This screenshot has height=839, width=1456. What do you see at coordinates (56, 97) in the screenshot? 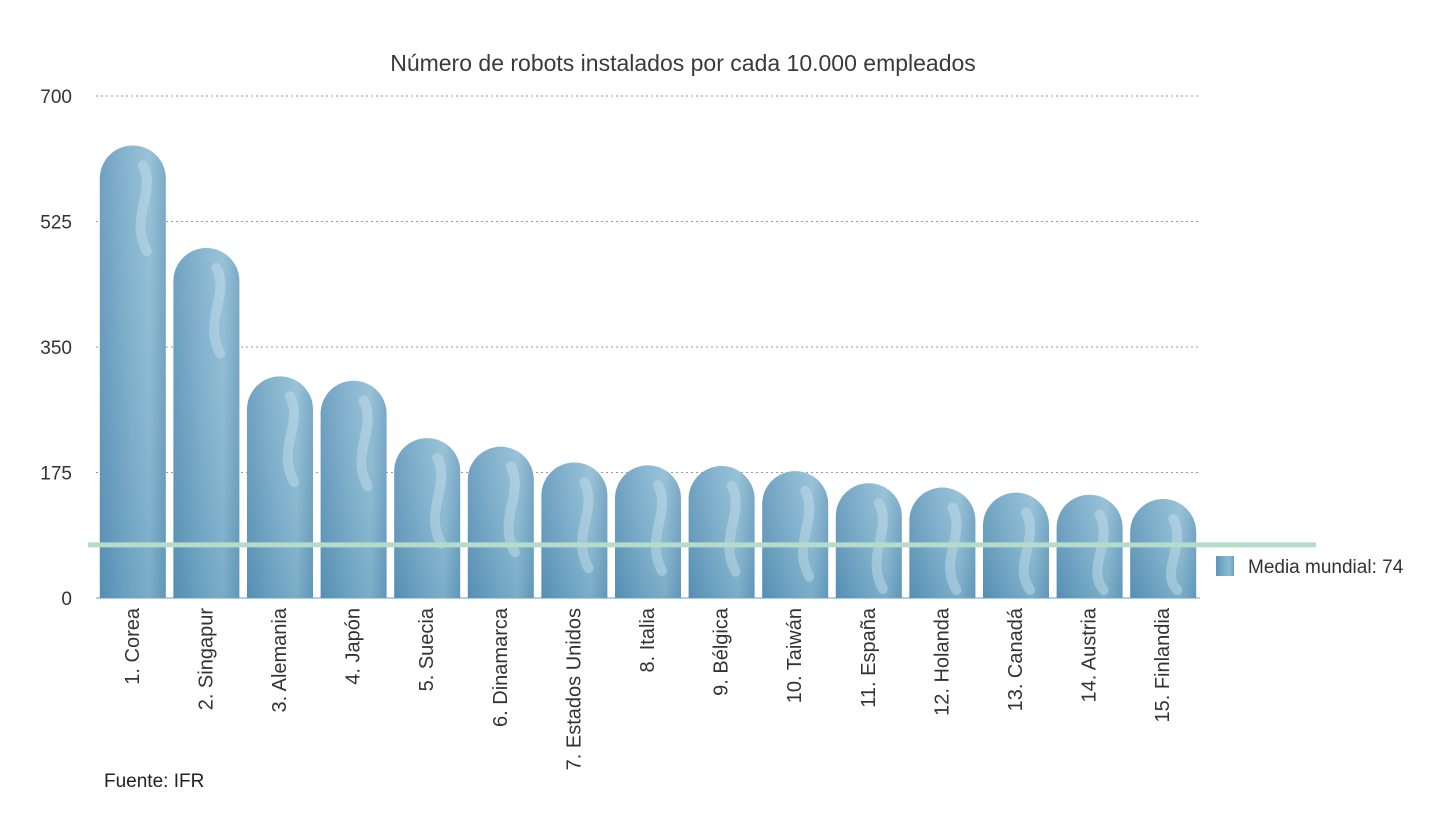
I see `y-tick-label: 700` at bounding box center [56, 97].